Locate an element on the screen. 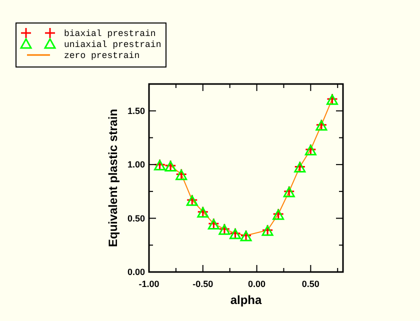 This screenshot has height=321, width=420. x-tick-label: 0.50 is located at coordinates (311, 284).